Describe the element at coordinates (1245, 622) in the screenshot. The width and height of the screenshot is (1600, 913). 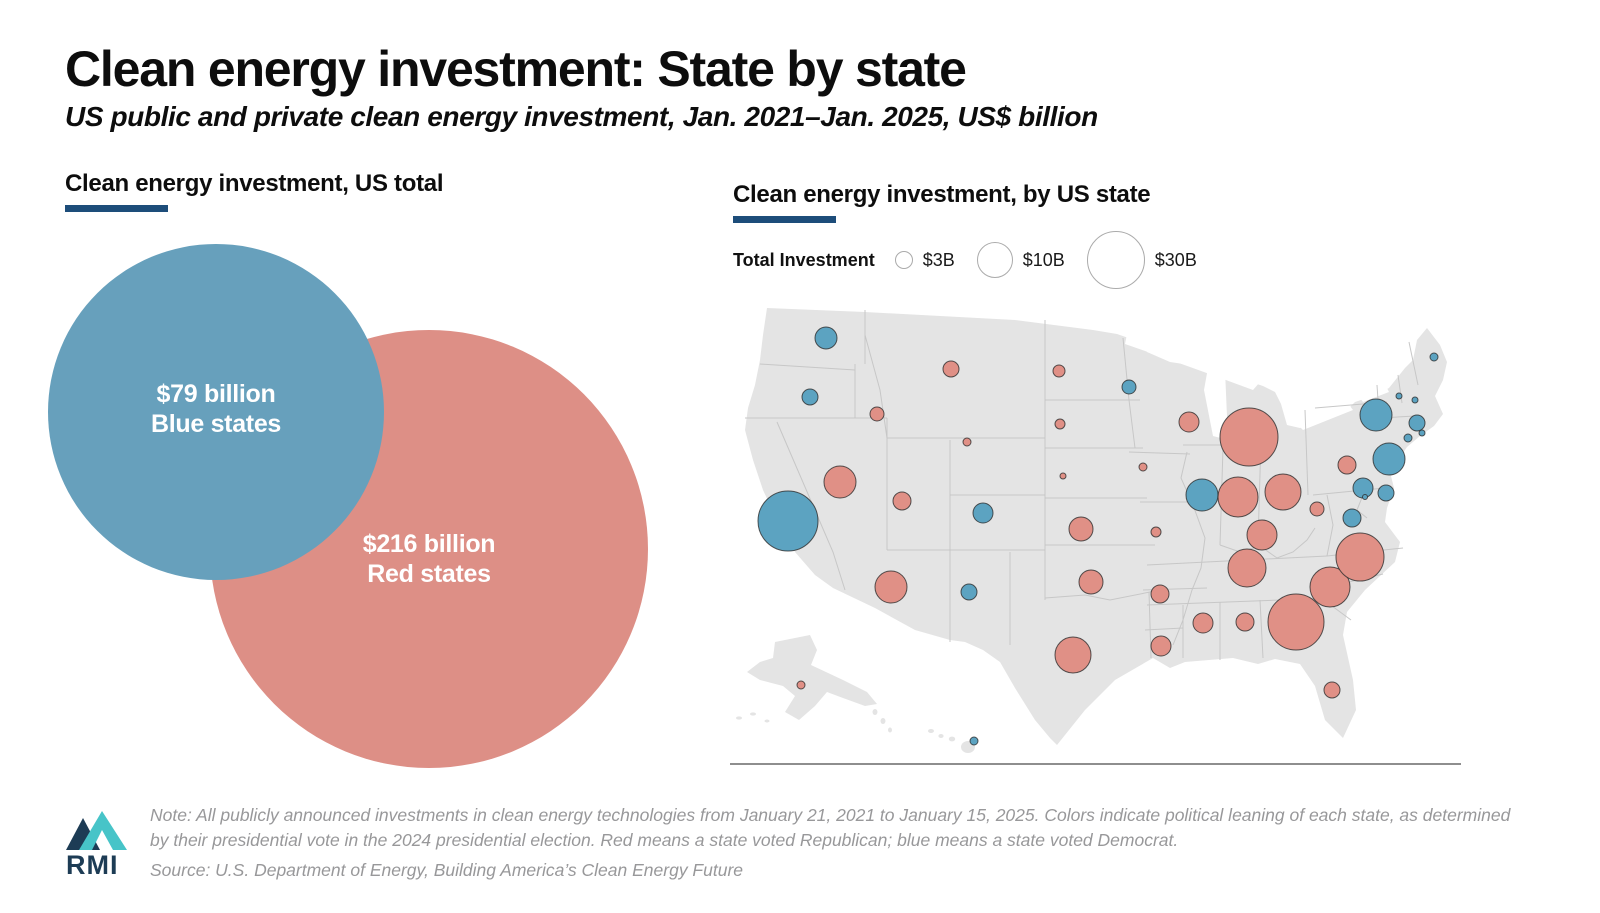
I see `state-bubble-AL` at that location.